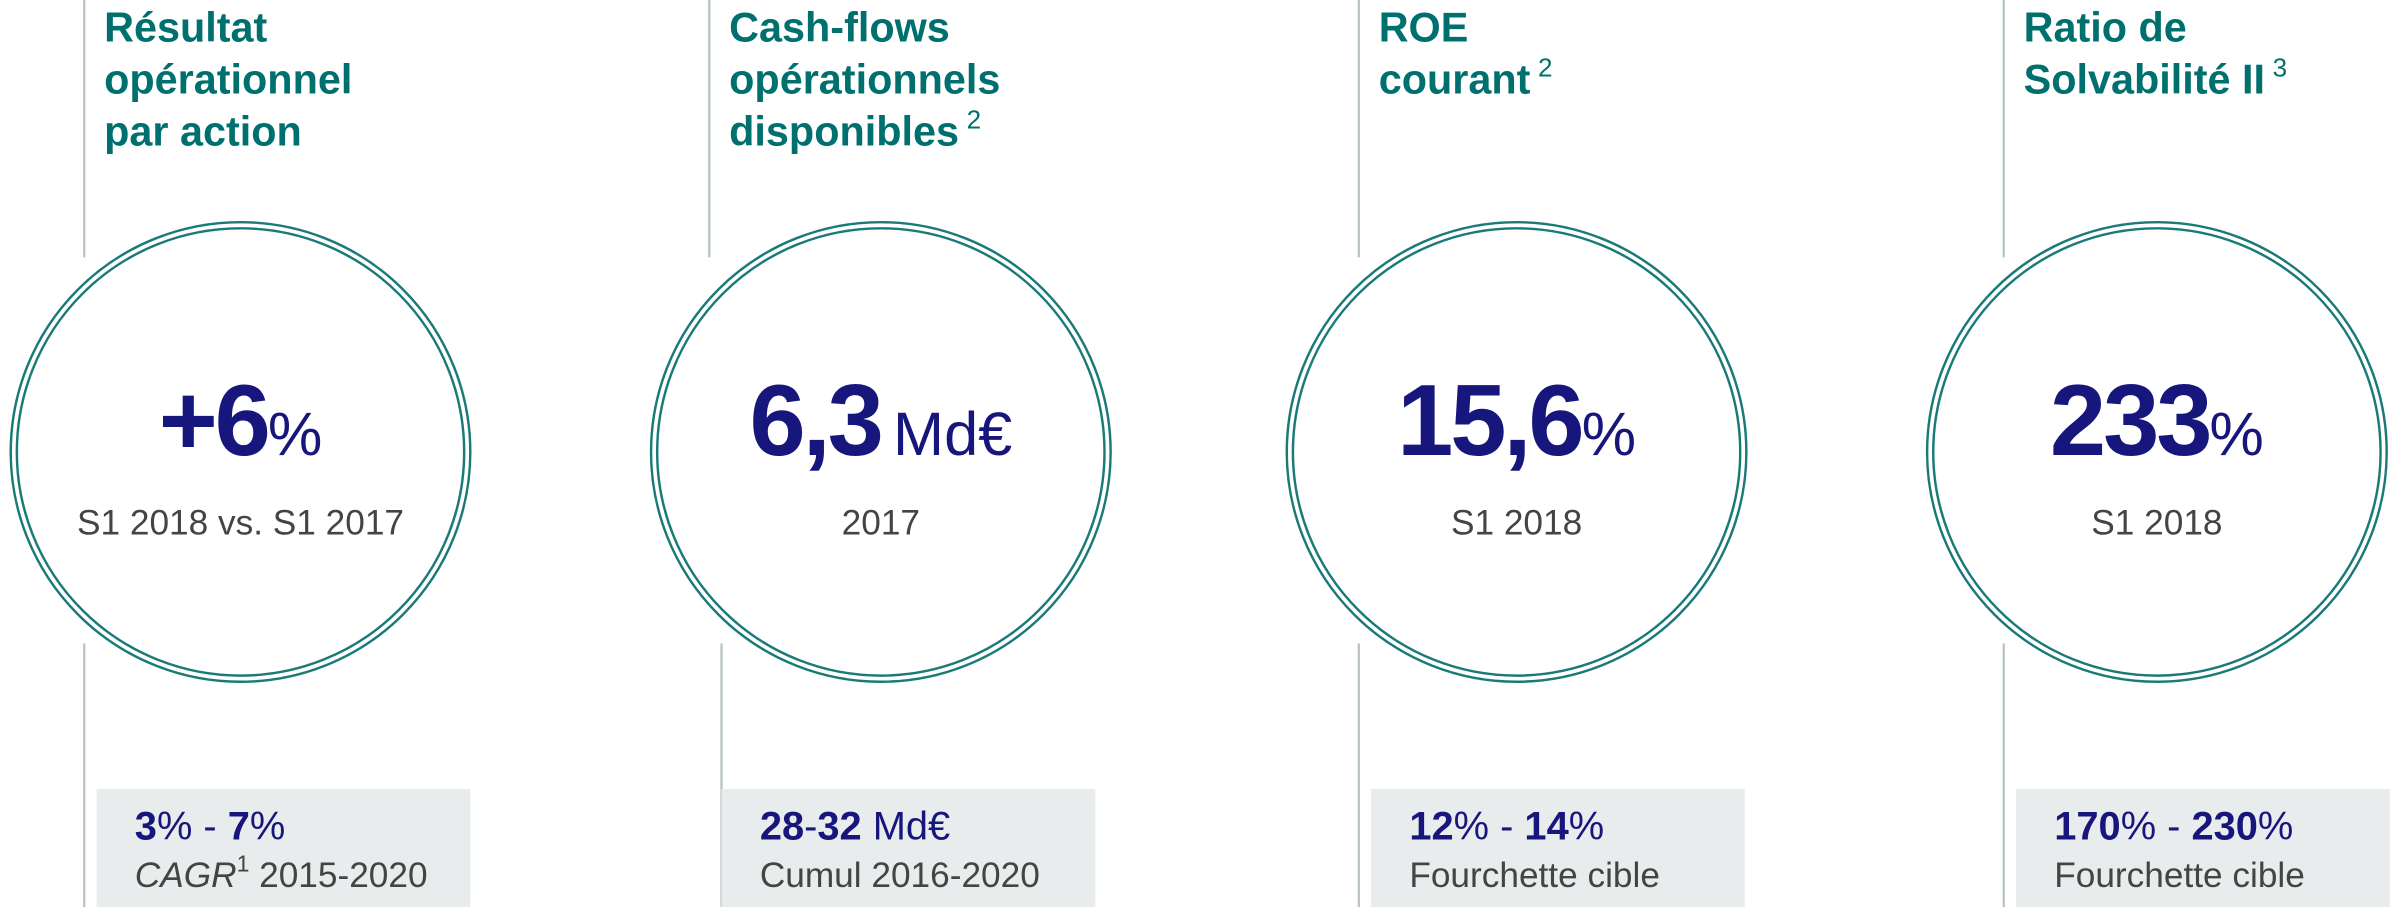 The height and width of the screenshot is (907, 2402). I want to click on title-line: Résultat, so click(185, 27).